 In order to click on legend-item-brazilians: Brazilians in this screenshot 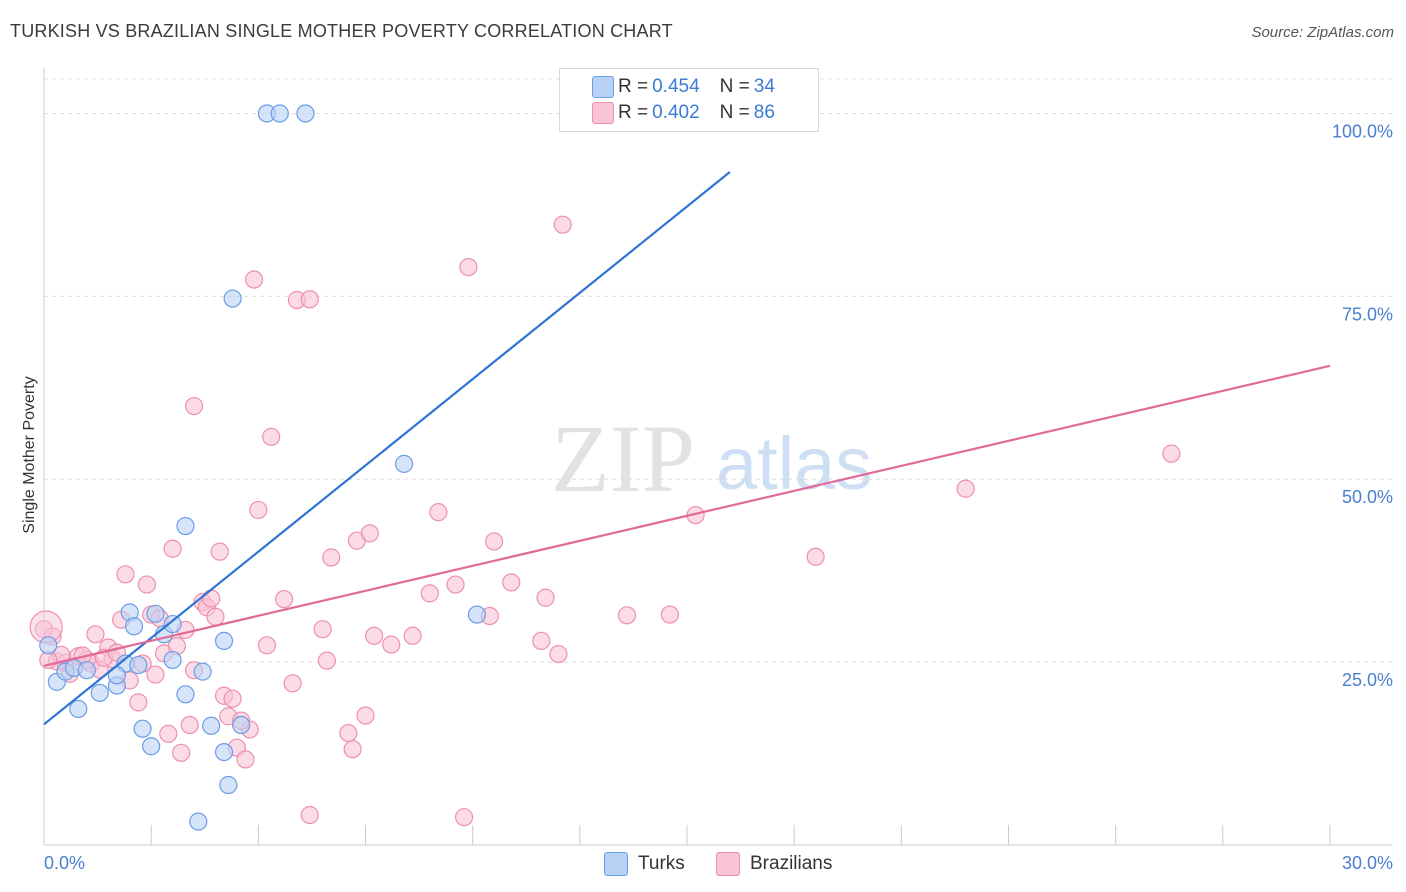, I will do `click(774, 864)`.